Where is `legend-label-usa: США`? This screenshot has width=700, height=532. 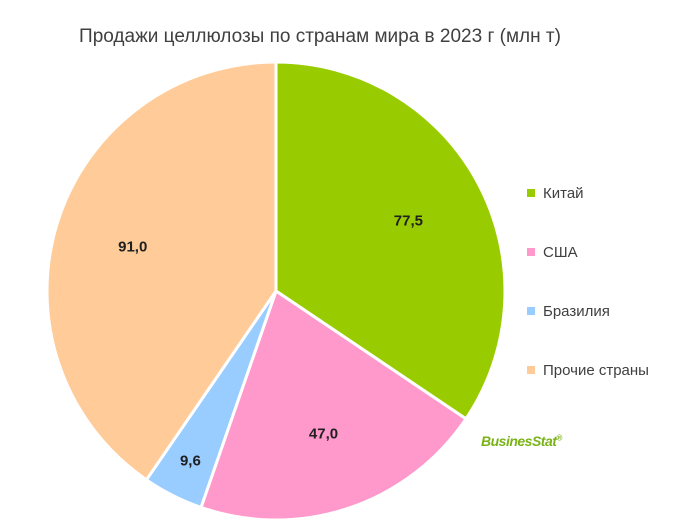
legend-label-usa: США is located at coordinates (560, 252).